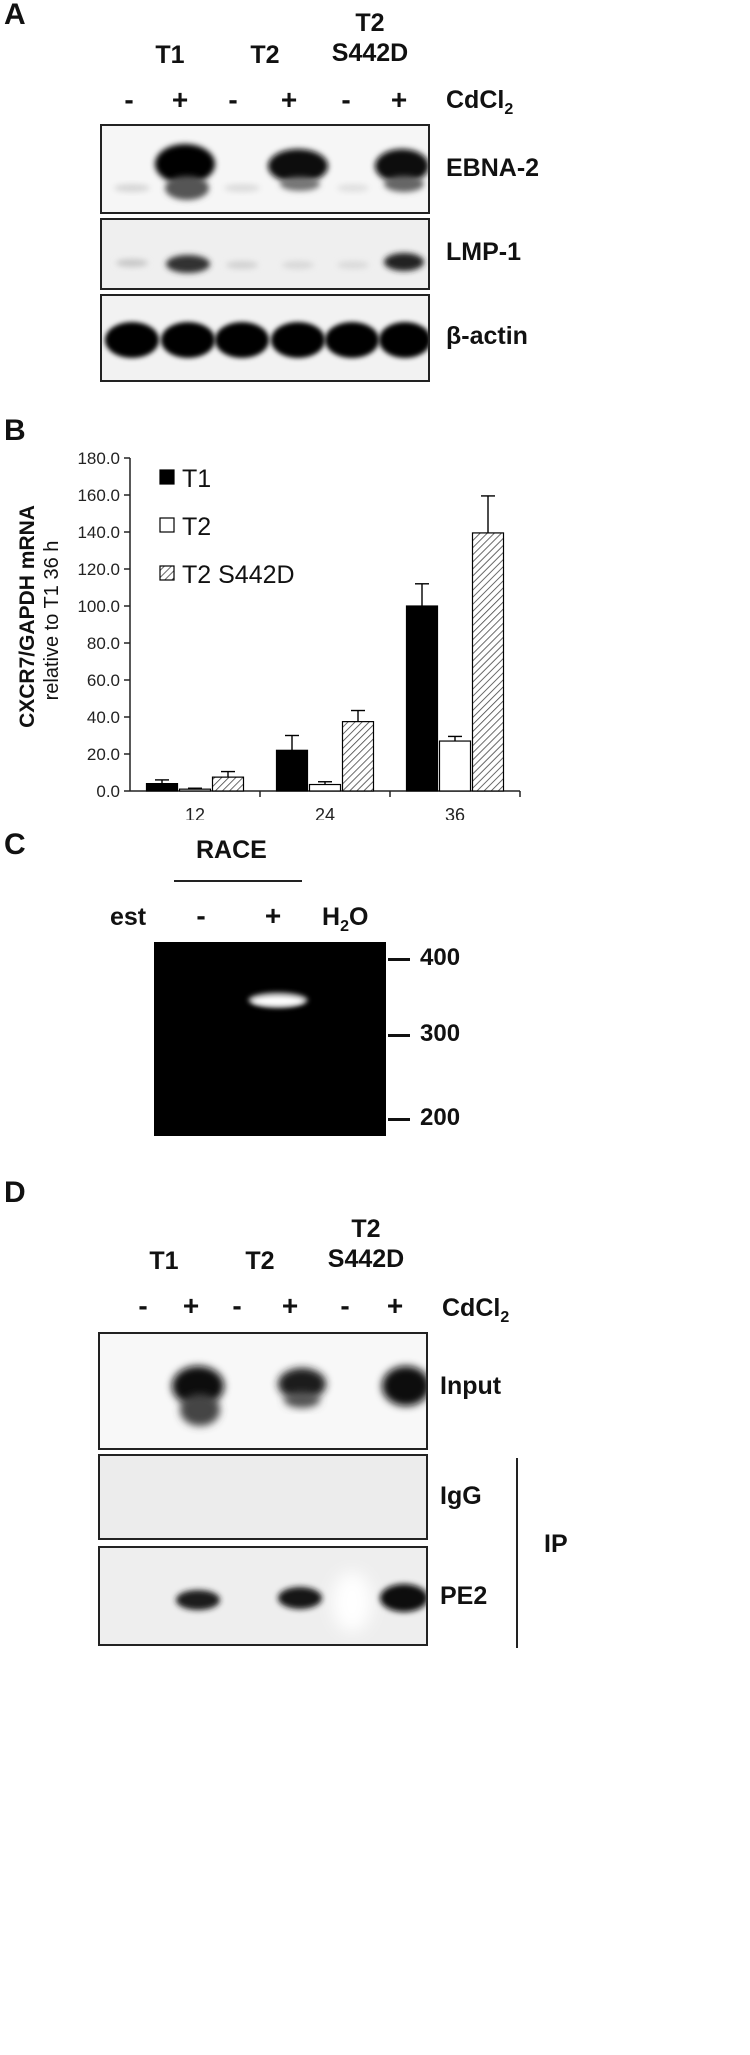  What do you see at coordinates (103, 643) in the screenshot?
I see `y-tick-label-4: 80.0` at bounding box center [103, 643].